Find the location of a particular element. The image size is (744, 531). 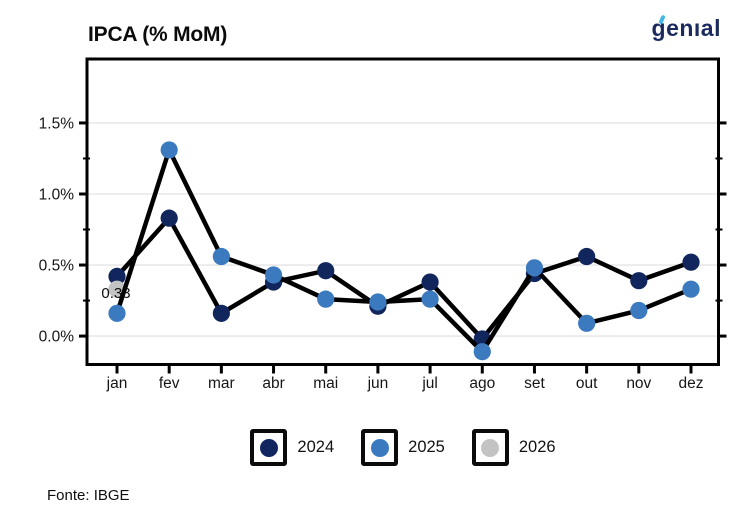

svg-text: 1.5% is located at coordinates (57, 123).